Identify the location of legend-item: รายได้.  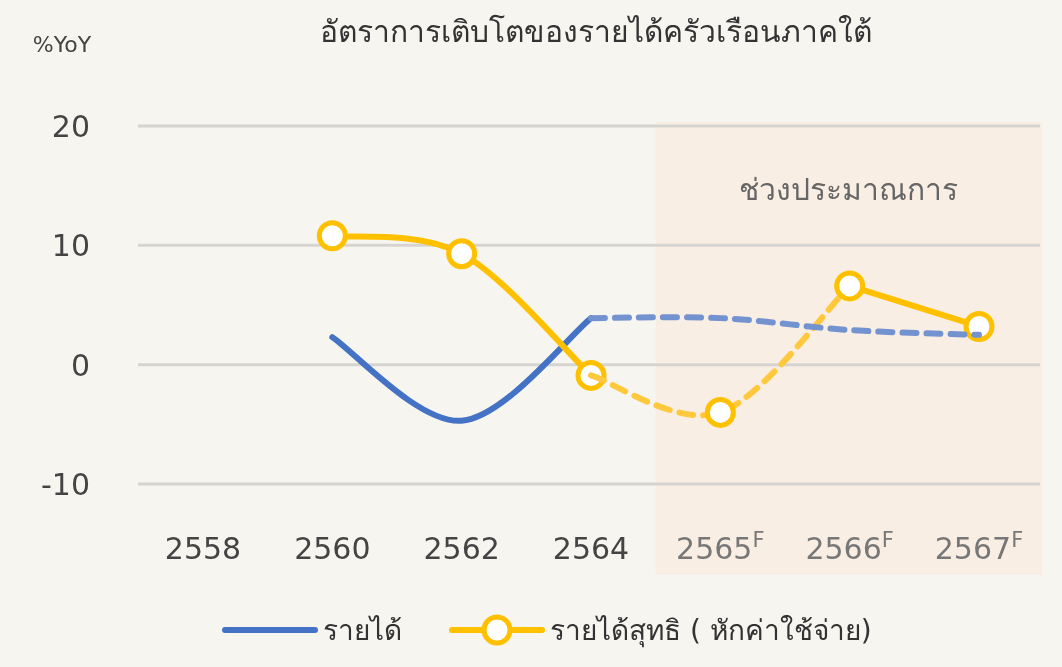
(312, 630).